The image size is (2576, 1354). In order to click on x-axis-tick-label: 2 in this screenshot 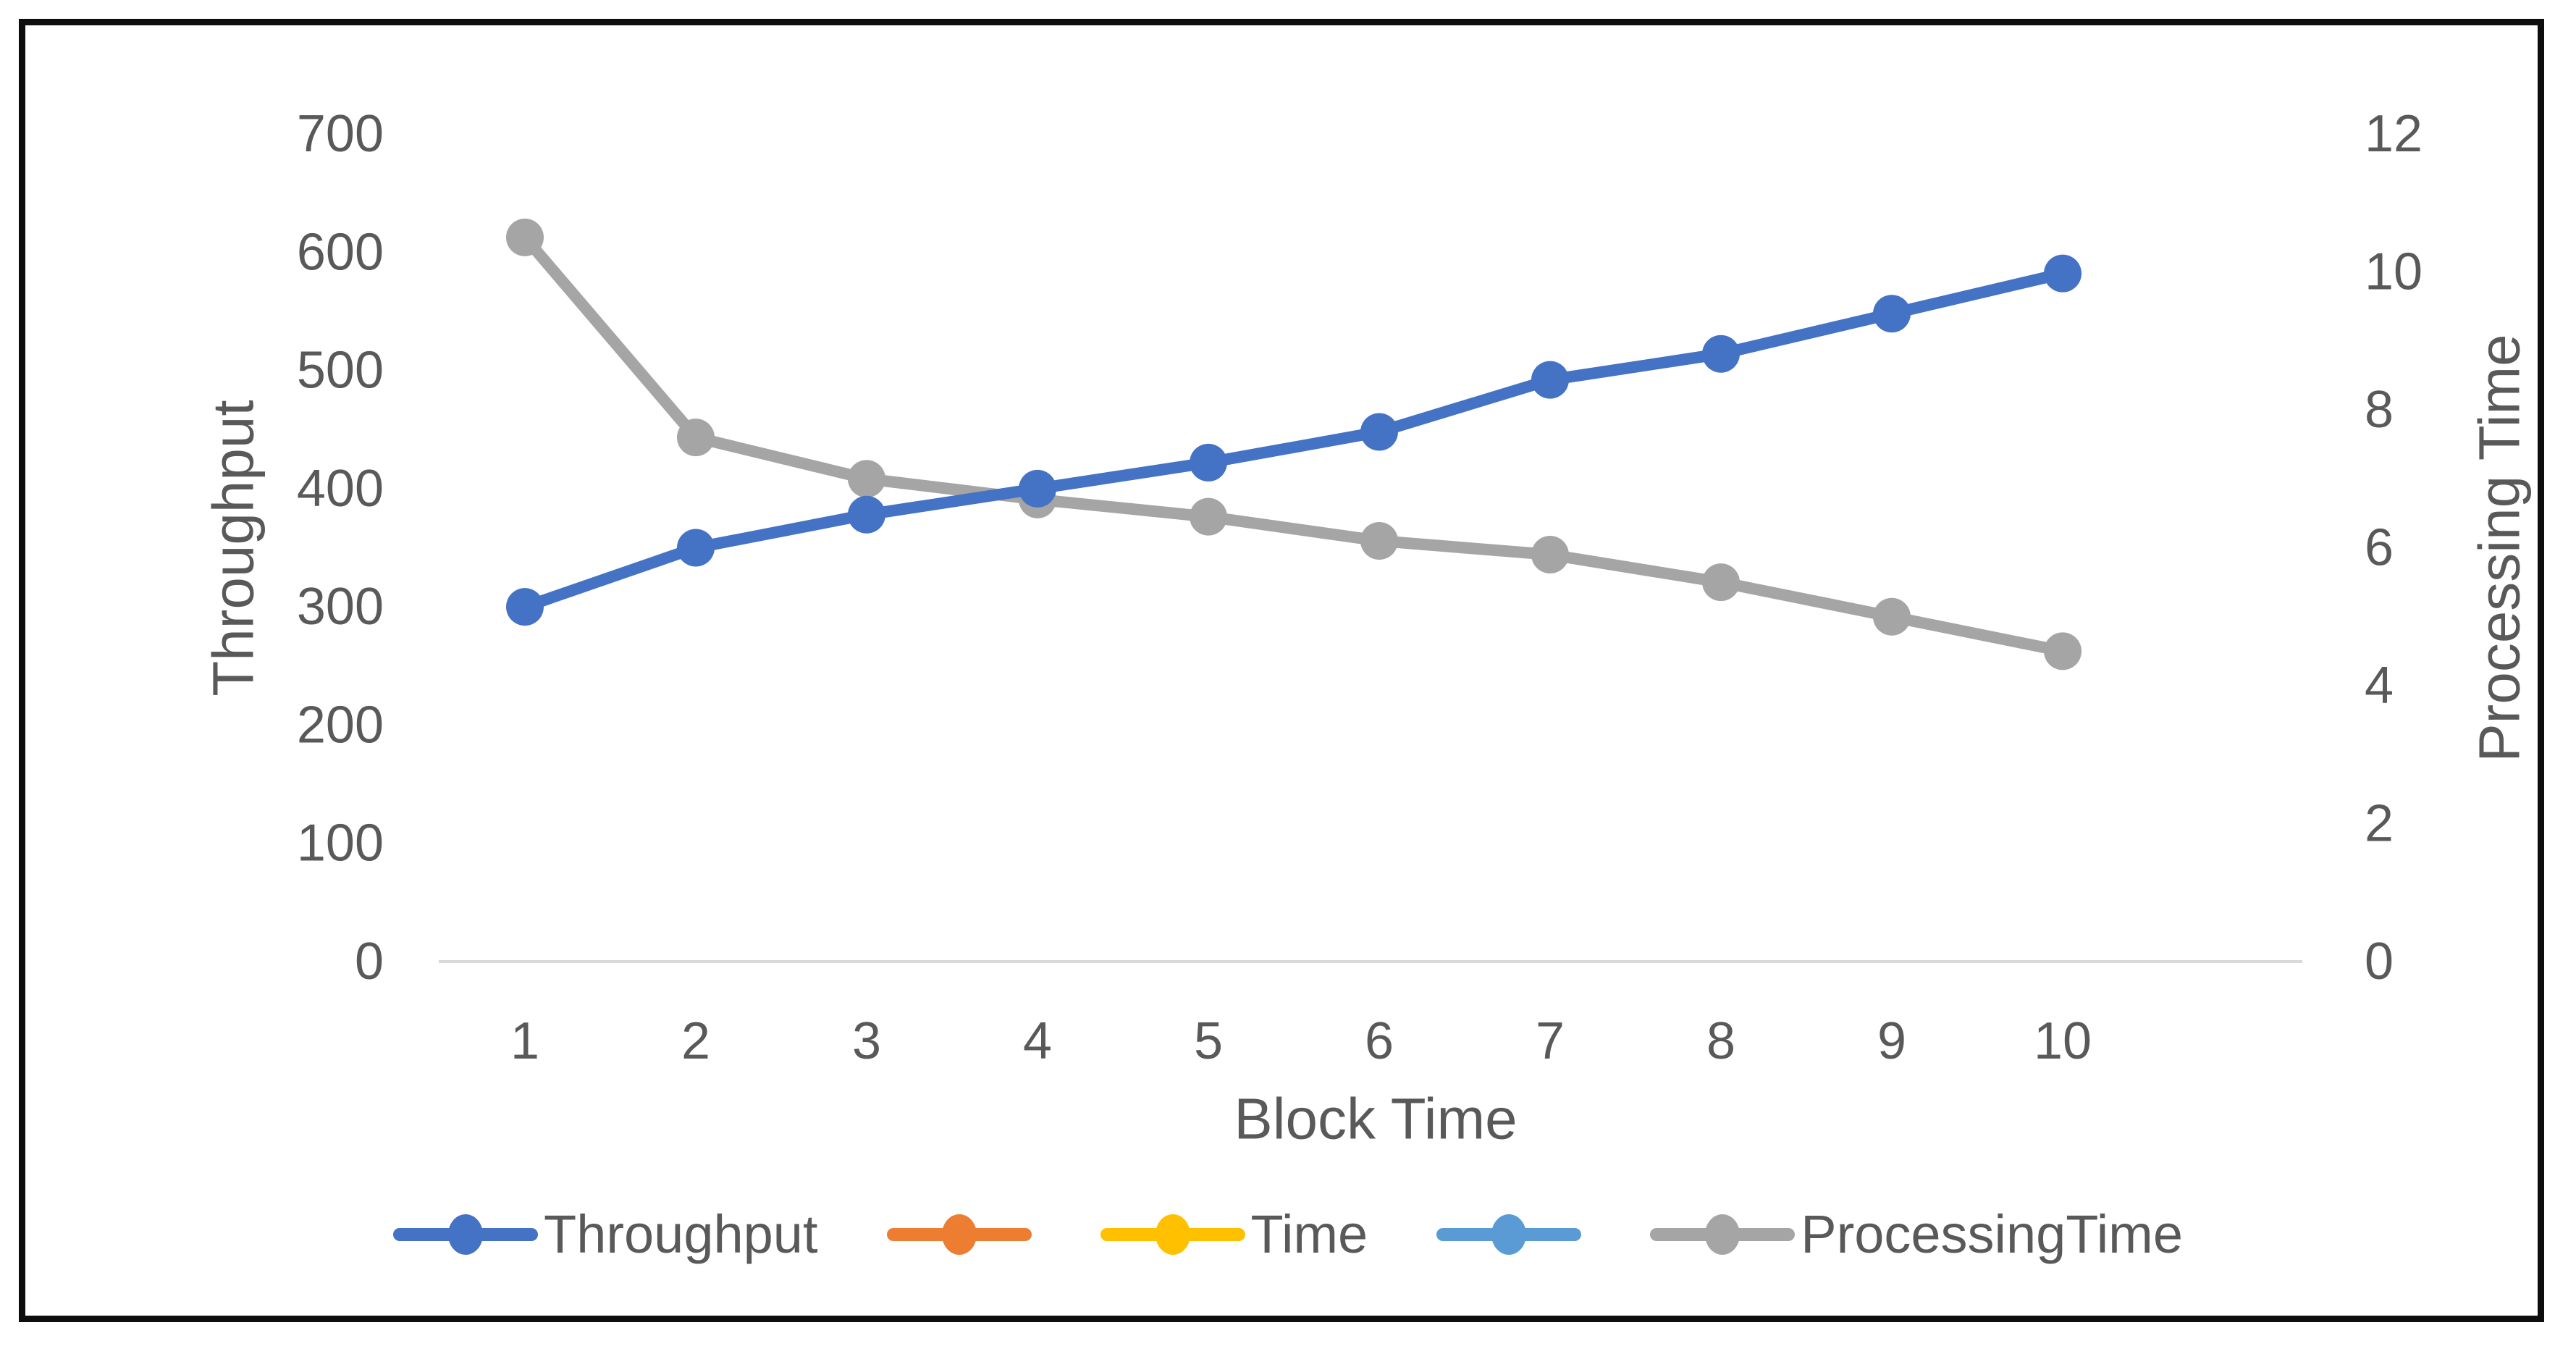, I will do `click(695, 1041)`.